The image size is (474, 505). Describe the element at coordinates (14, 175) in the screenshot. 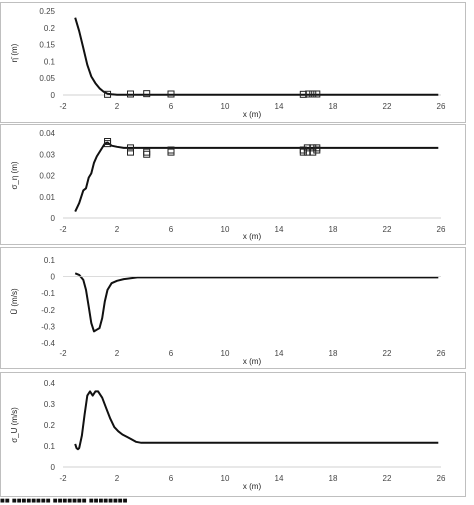

I see `y-axis-label: σ_η (m)` at that location.